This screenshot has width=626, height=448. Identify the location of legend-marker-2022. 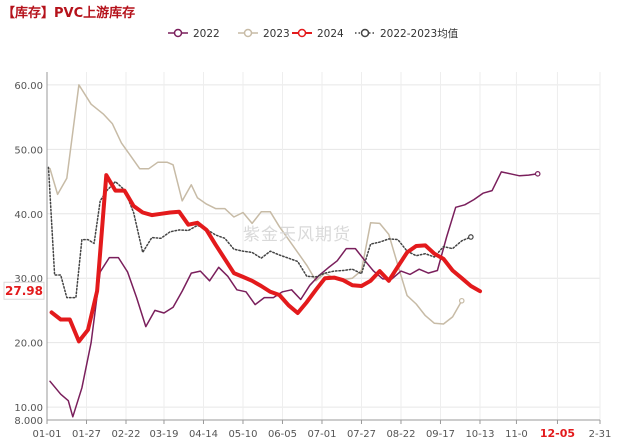
(178, 33).